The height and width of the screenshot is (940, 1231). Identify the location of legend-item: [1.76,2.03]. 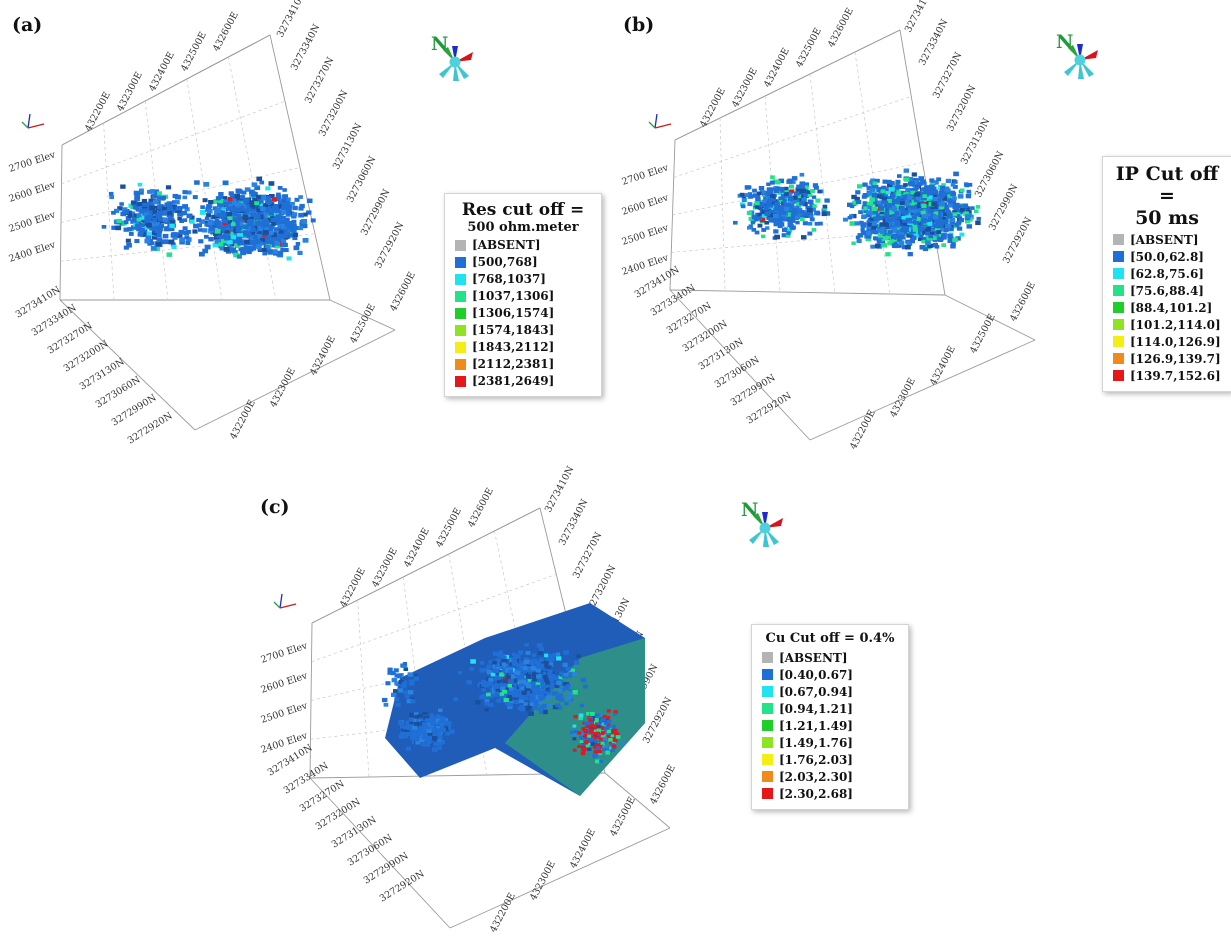
(830, 760).